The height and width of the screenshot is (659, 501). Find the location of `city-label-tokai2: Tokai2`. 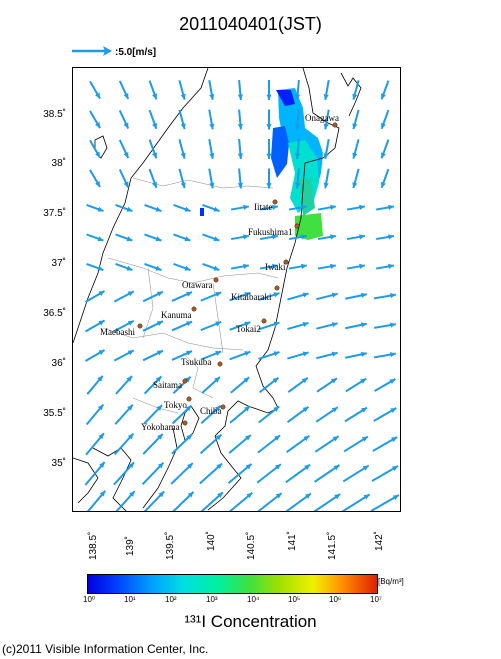

city-label-tokai2: Tokai2 is located at coordinates (248, 329).